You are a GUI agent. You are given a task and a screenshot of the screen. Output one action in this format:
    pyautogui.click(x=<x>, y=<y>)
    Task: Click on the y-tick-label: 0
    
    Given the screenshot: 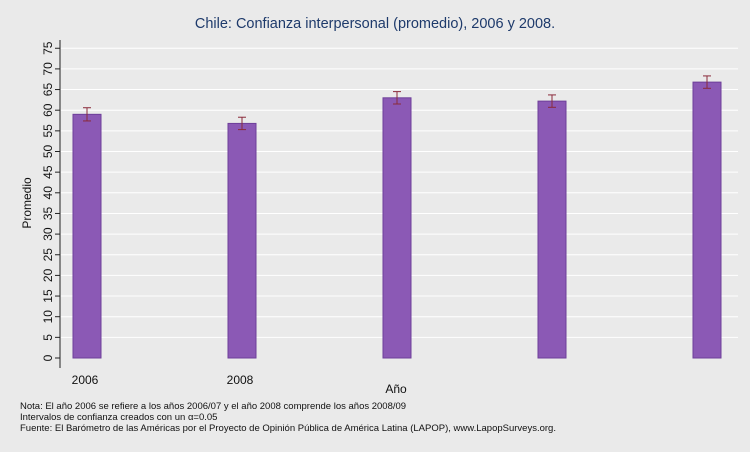 What is the action you would take?
    pyautogui.click(x=48, y=357)
    